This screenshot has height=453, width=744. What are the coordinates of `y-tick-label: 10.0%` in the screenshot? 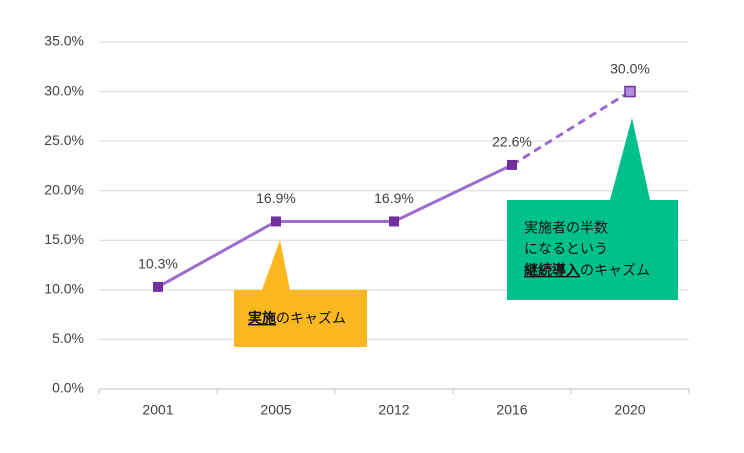 It's located at (64, 289).